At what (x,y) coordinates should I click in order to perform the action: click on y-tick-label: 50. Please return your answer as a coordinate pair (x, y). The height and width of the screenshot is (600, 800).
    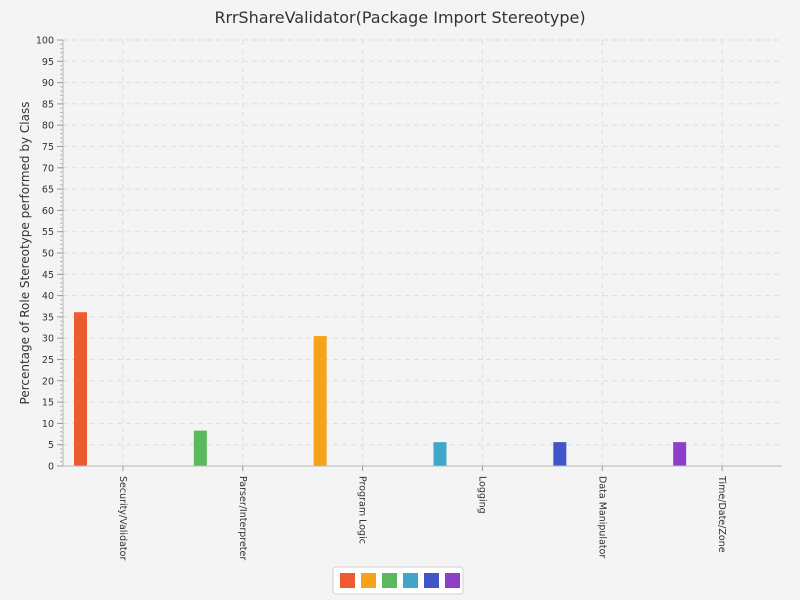
    Looking at the image, I should click on (48, 254).